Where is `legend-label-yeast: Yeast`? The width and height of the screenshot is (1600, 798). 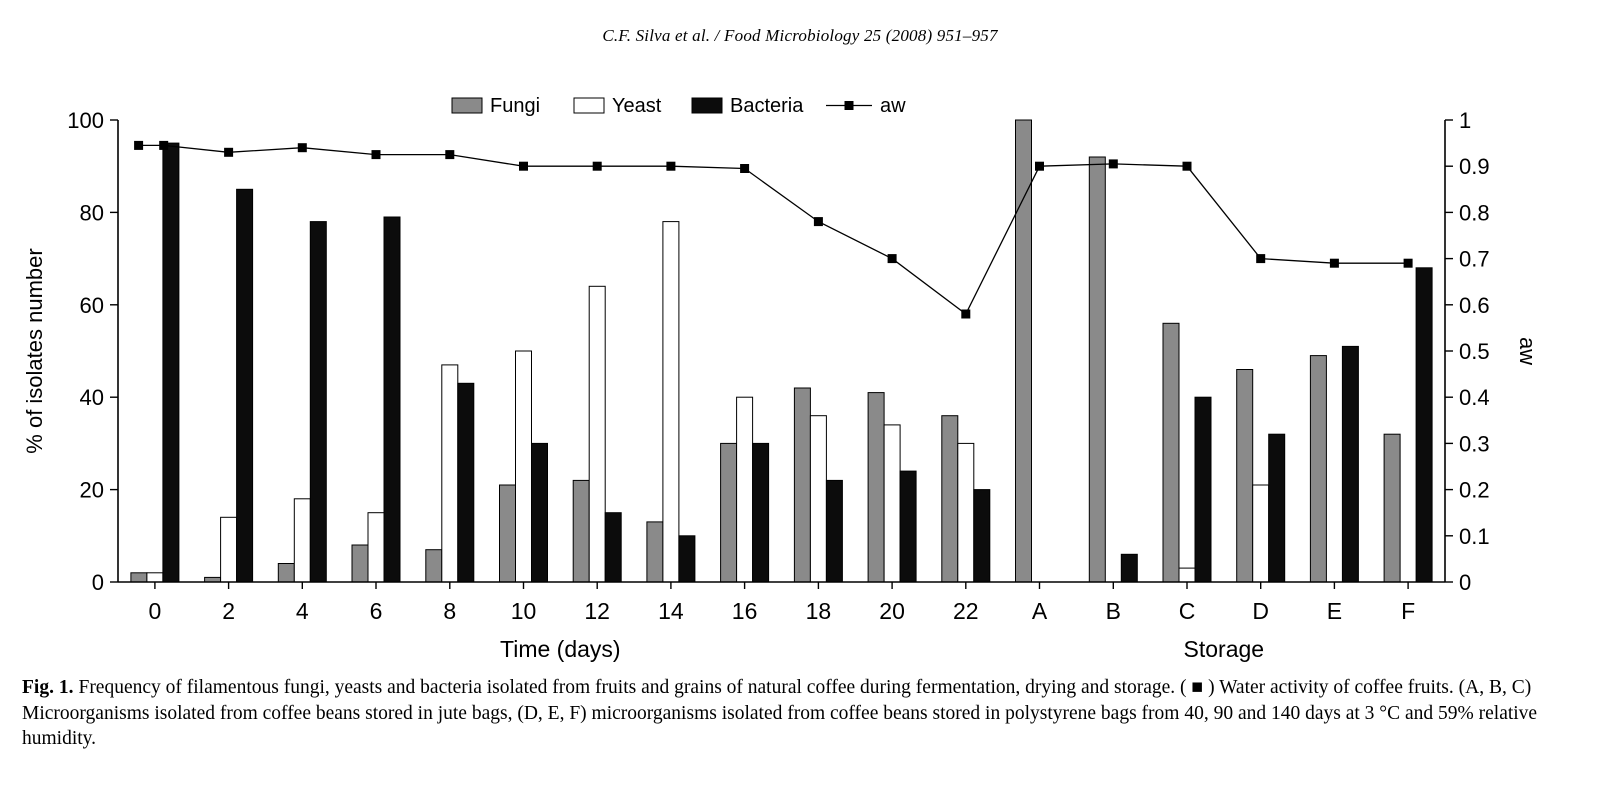 legend-label-yeast: Yeast is located at coordinates (637, 106).